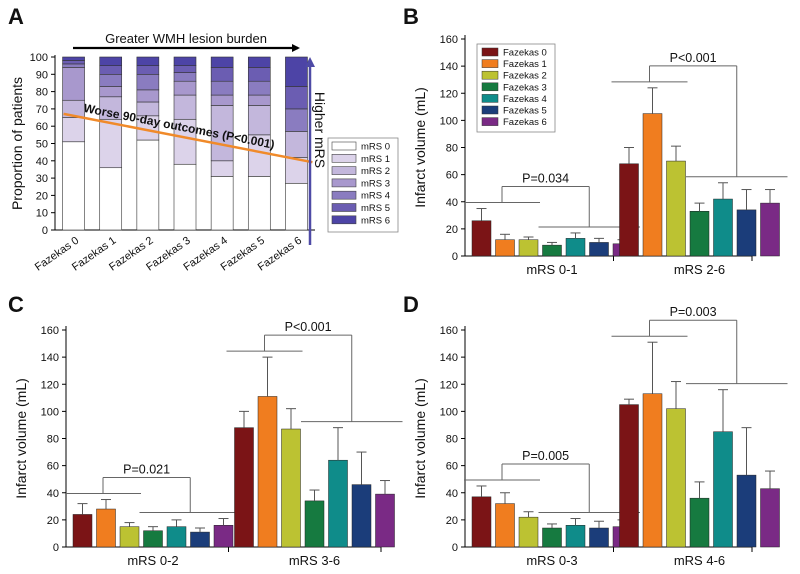  What do you see at coordinates (375, 159) in the screenshot?
I see `legend-label-mrs-1: mRS 1` at bounding box center [375, 159].